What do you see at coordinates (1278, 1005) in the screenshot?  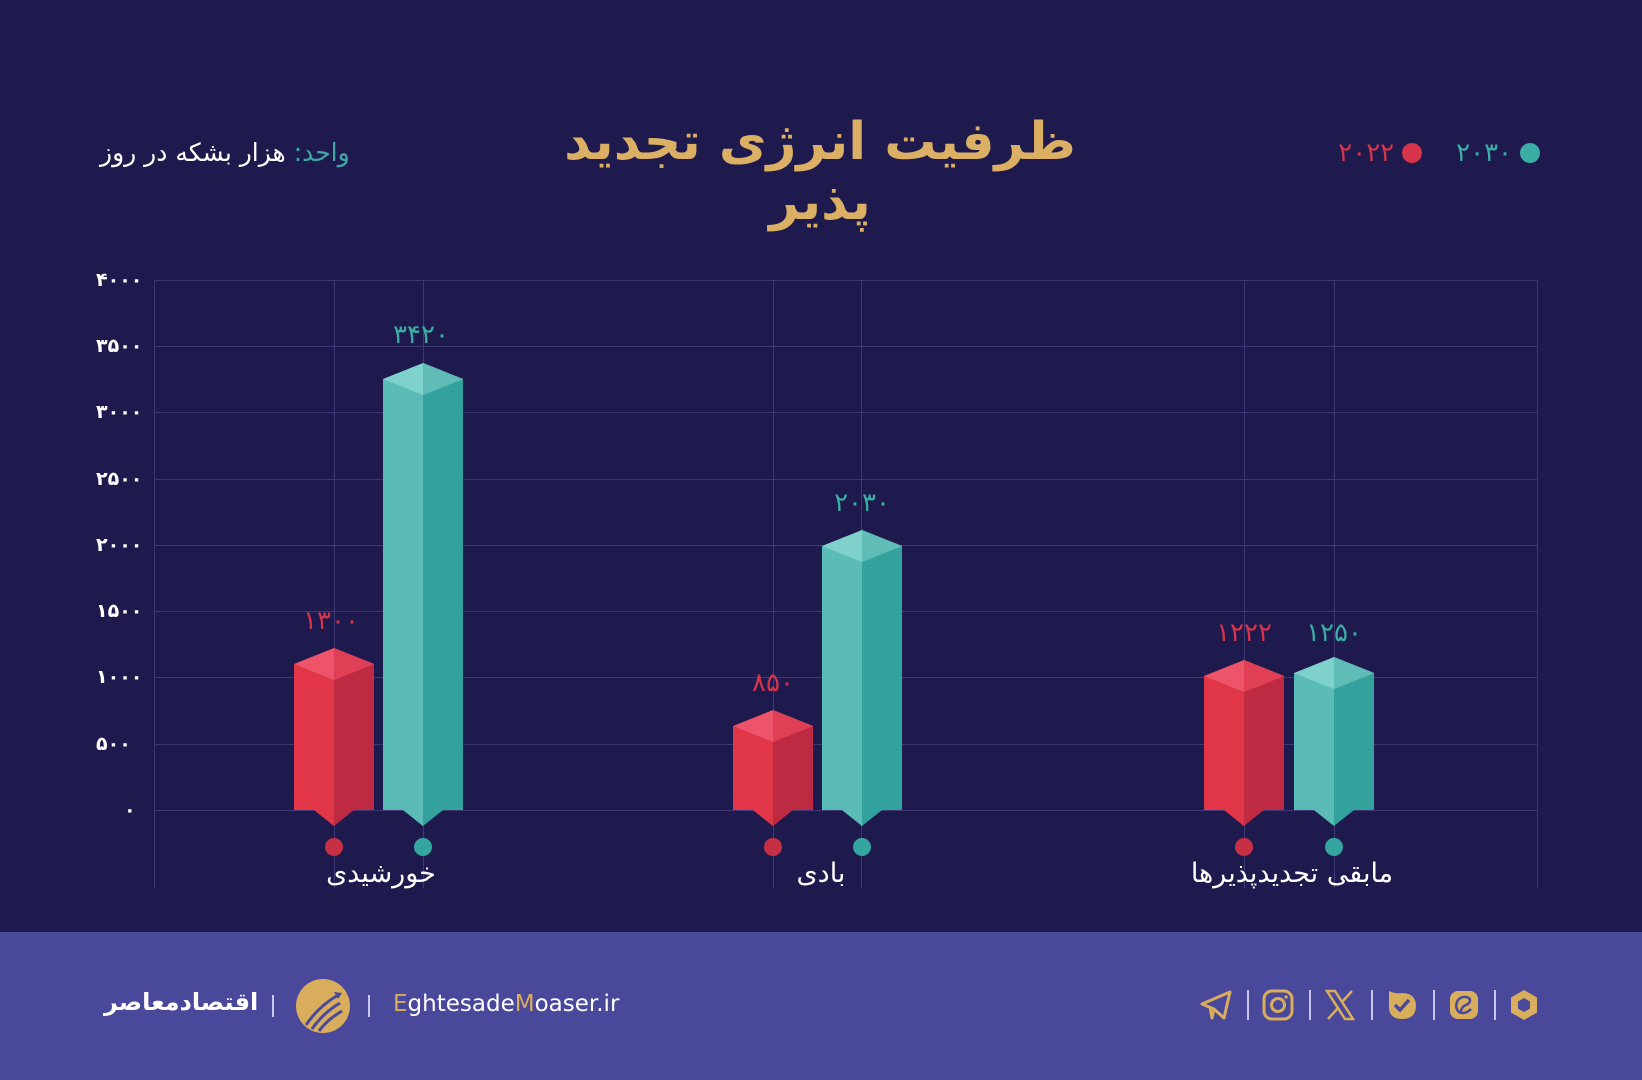 I see `instagram-icon` at bounding box center [1278, 1005].